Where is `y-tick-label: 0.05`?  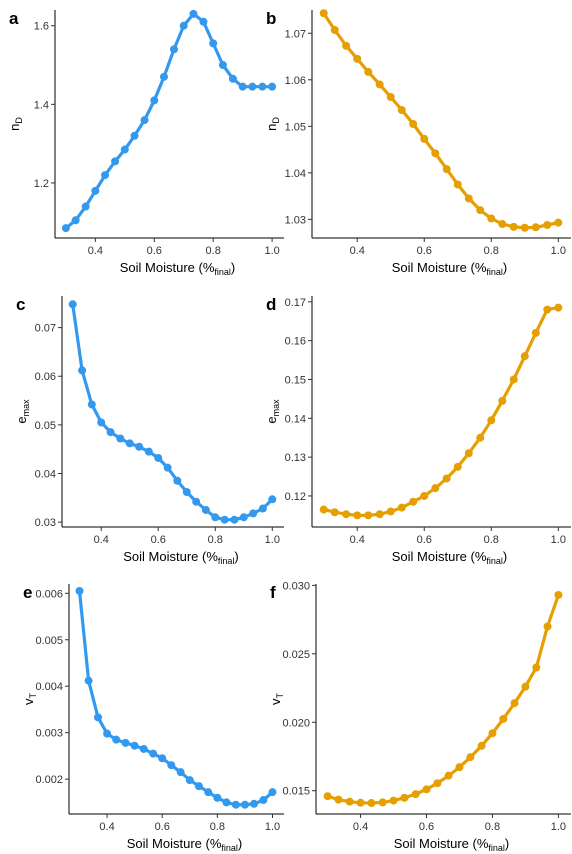
y-tick-label: 0.05 is located at coordinates (45, 426).